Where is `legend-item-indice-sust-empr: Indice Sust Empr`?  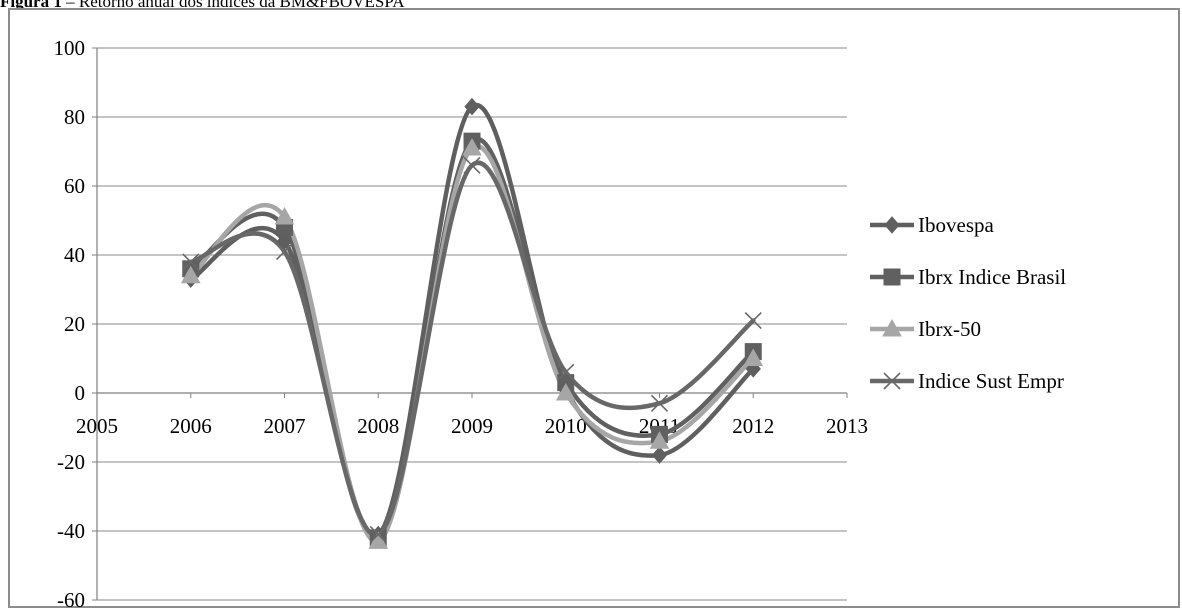
legend-item-indice-sust-empr: Indice Sust Empr is located at coordinates (967, 381).